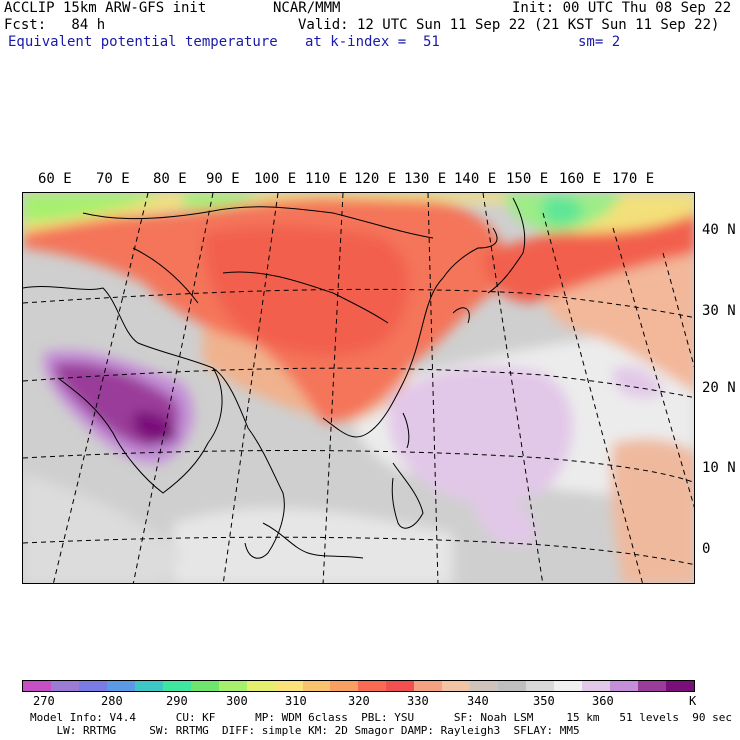 This screenshot has height=740, width=740. Describe the element at coordinates (359, 701) in the screenshot. I see `colorbar-tick-320: 320` at that location.